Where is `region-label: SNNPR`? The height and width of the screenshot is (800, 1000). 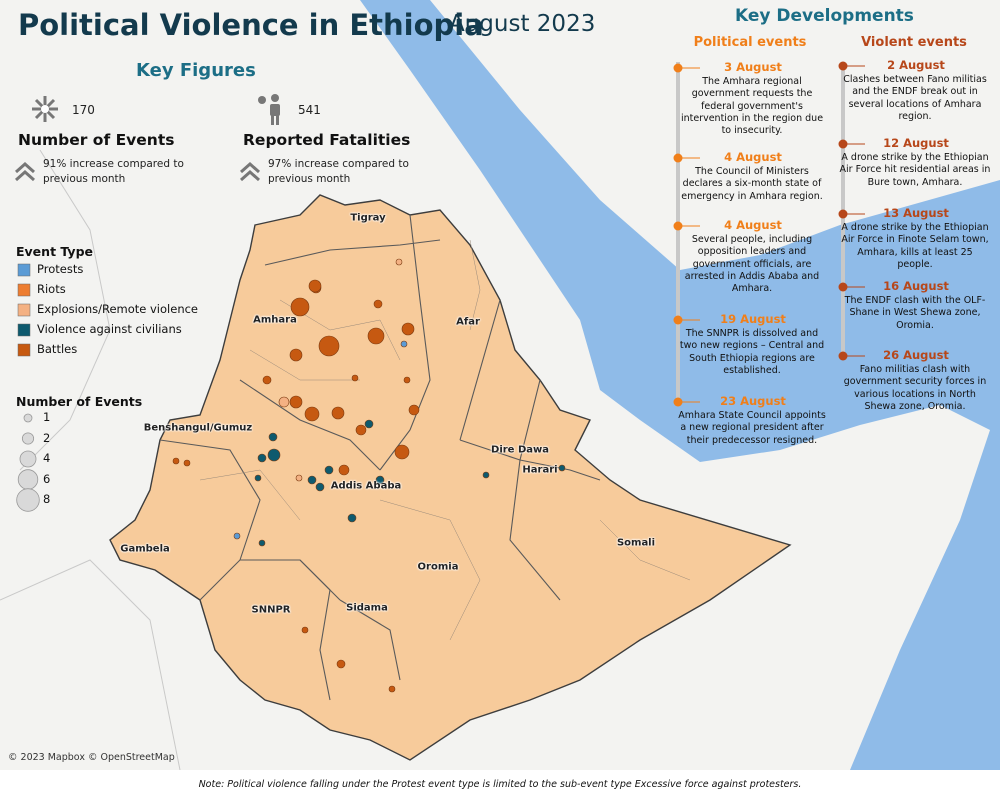 region-label: SNNPR is located at coordinates (271, 610).